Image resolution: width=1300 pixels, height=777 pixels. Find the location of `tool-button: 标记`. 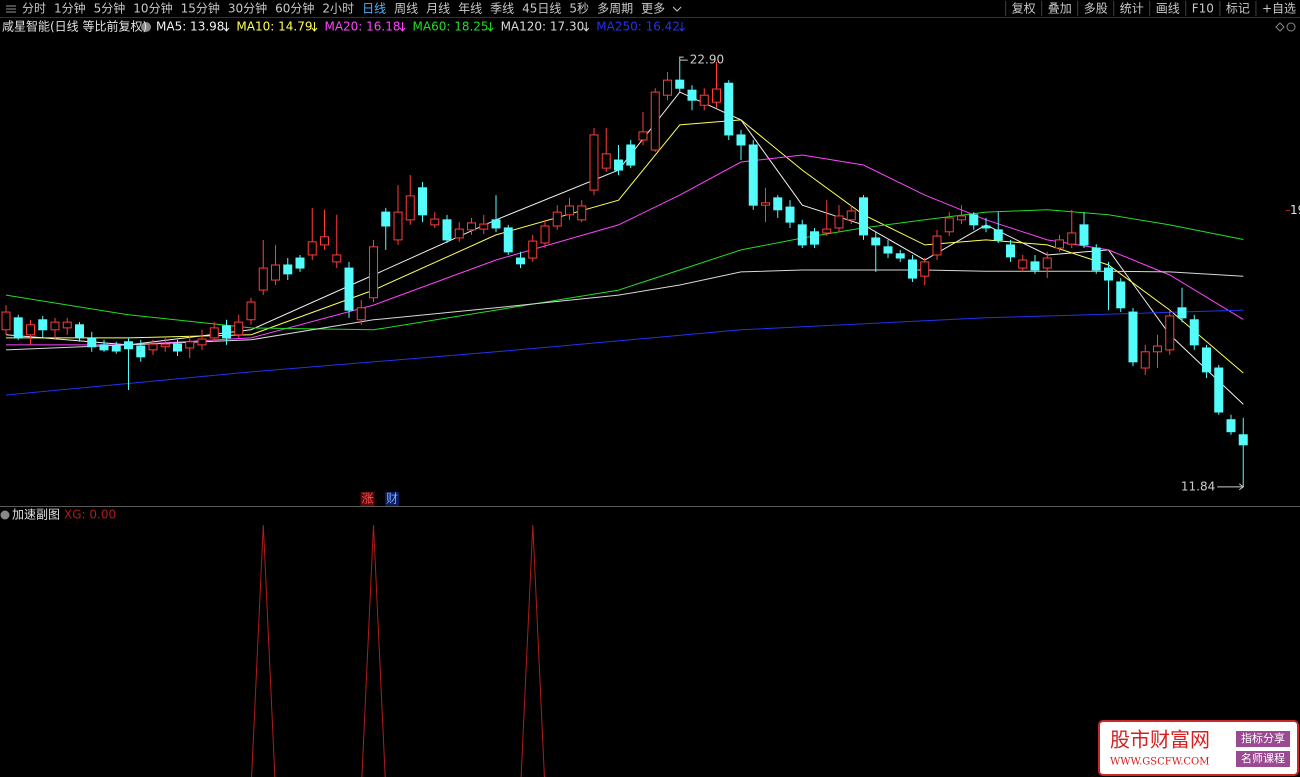

tool-button: 标记 is located at coordinates (1238, 9).